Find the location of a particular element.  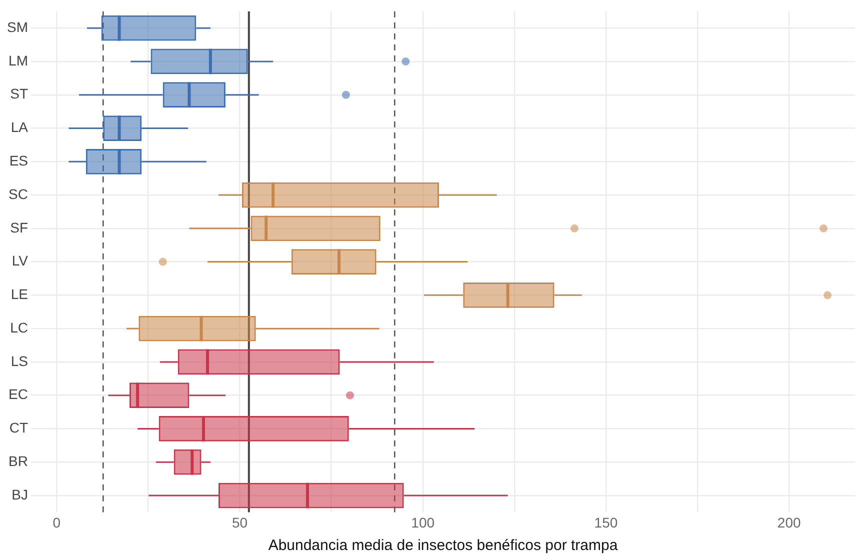

y-tick-label: SF is located at coordinates (19, 227).